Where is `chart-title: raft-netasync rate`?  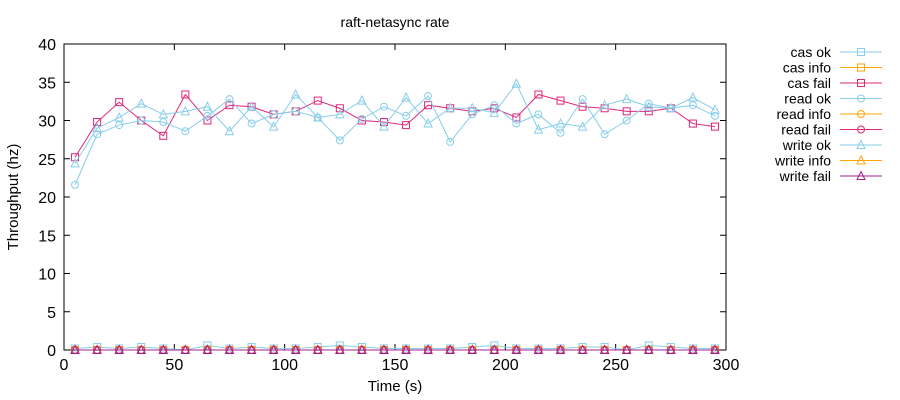
chart-title: raft-netasync rate is located at coordinates (395, 22).